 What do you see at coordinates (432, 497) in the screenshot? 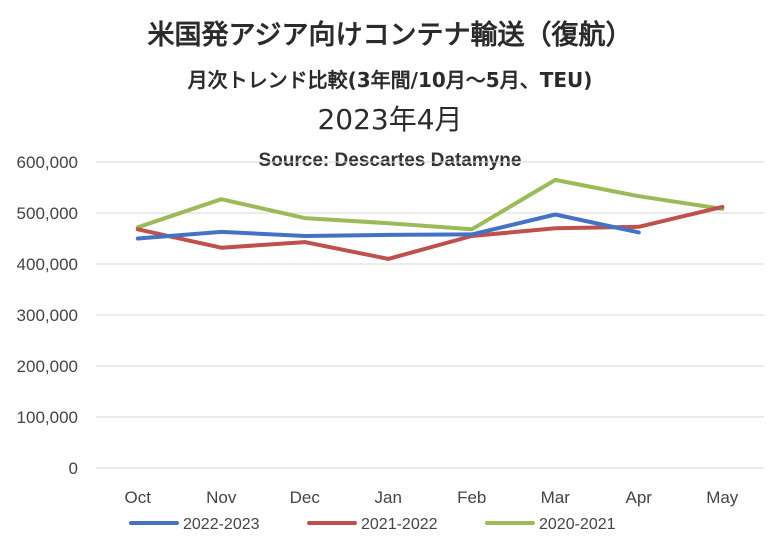
I see `x-axis-tick-labels: Oct Nov Dec Jan Feb Mar Apr May` at bounding box center [432, 497].